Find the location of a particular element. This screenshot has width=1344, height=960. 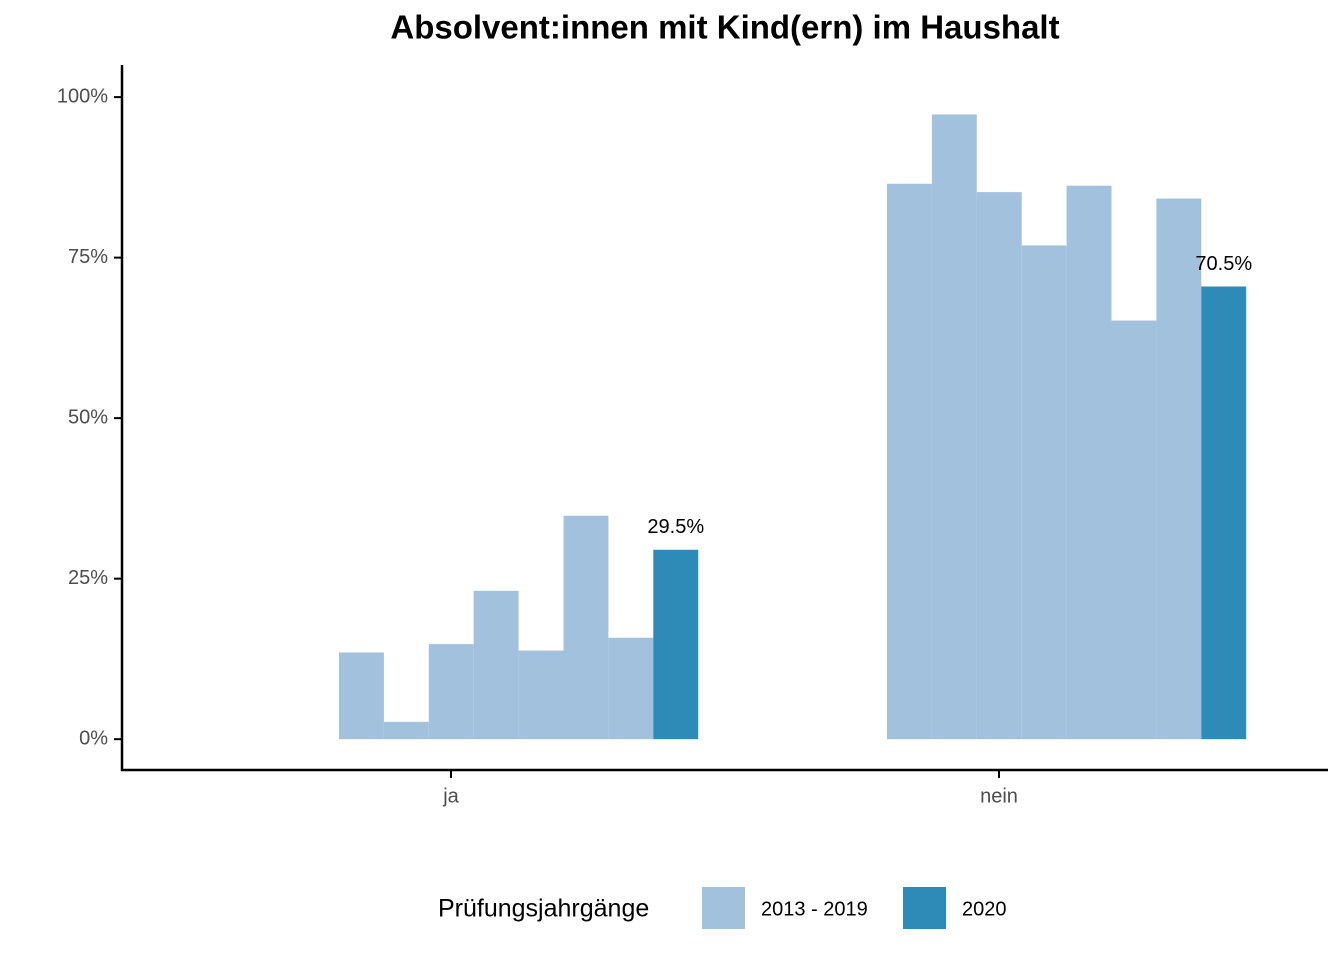

y-tick-label: 25% is located at coordinates (88, 578).